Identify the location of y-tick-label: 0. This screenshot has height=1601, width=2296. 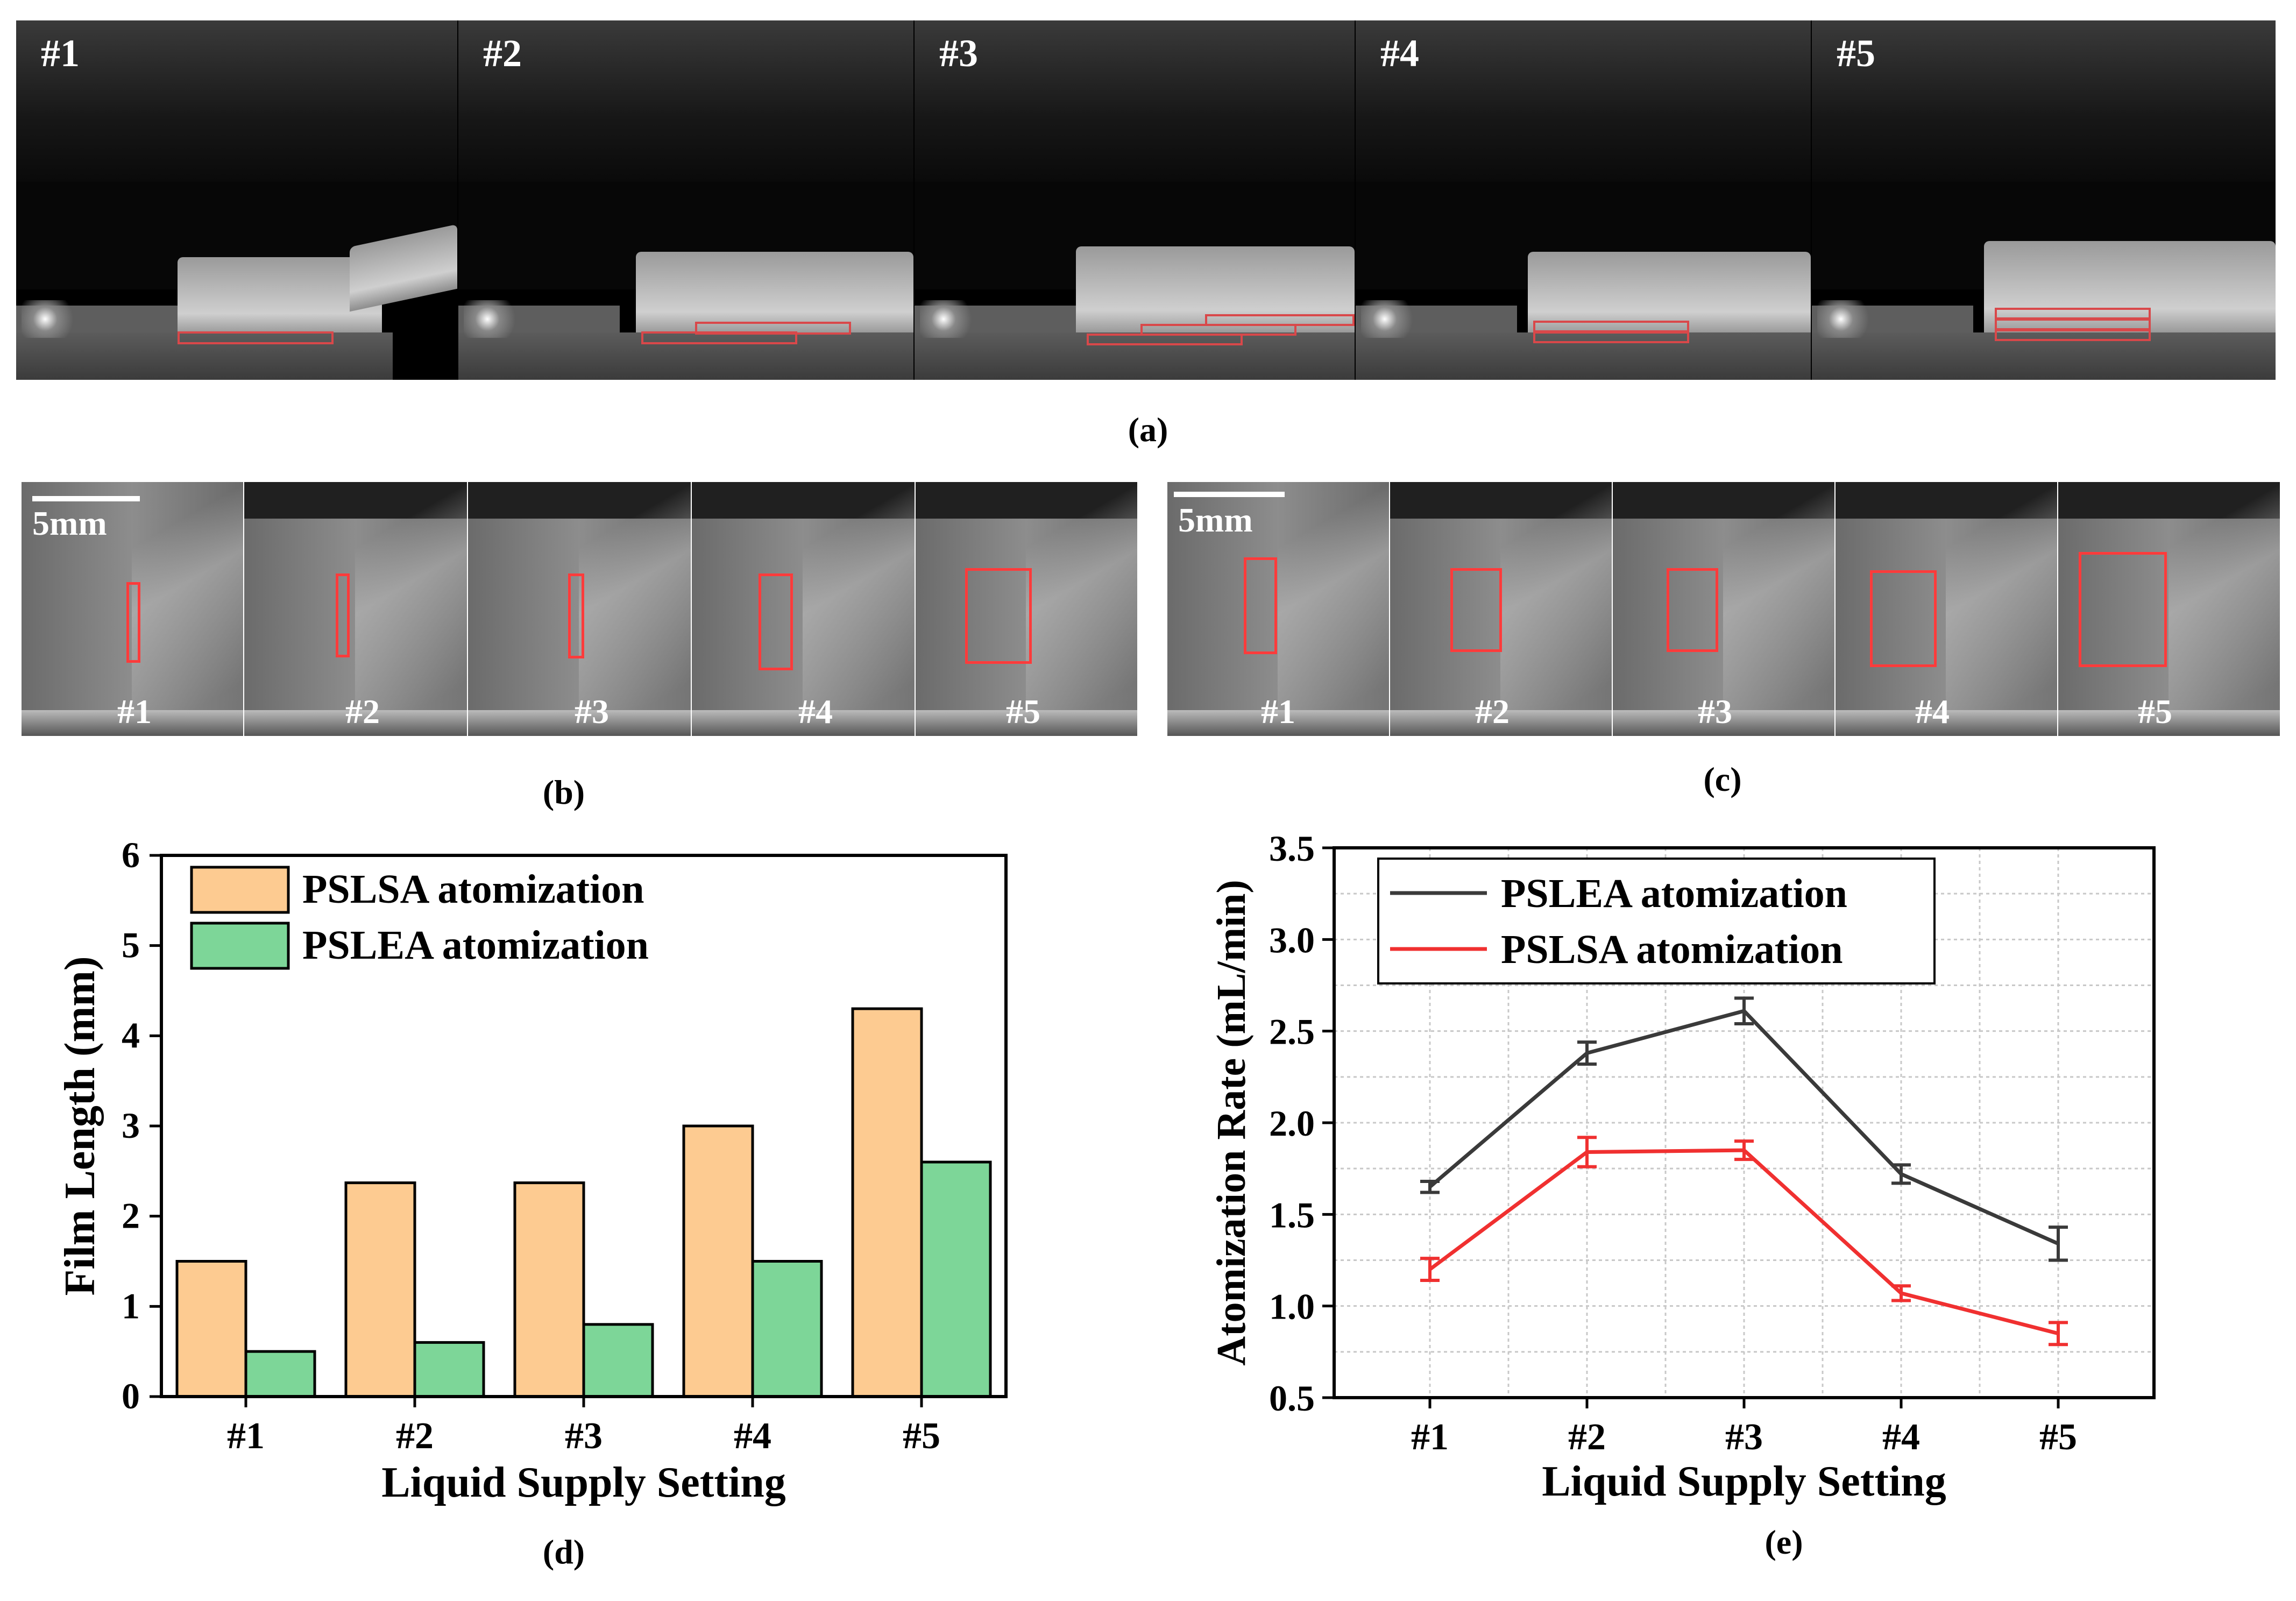
(131, 1396).